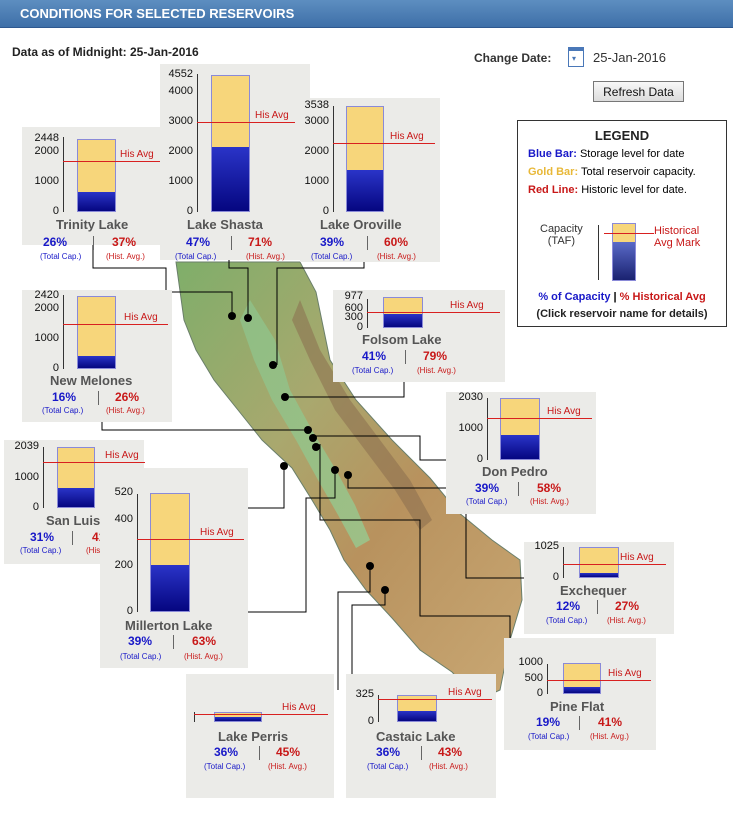 The height and width of the screenshot is (828, 733). I want to click on legend-historic-line, so click(629, 233).